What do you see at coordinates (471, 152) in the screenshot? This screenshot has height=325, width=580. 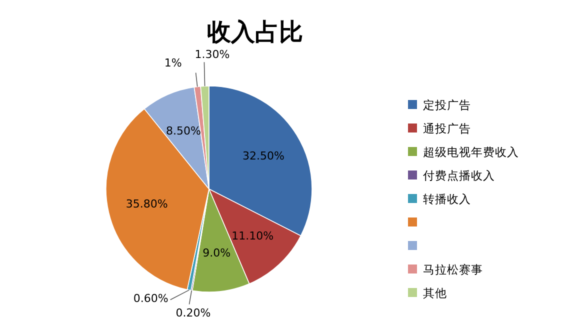 I see `legend-label: 超级电视年费收入` at bounding box center [471, 152].